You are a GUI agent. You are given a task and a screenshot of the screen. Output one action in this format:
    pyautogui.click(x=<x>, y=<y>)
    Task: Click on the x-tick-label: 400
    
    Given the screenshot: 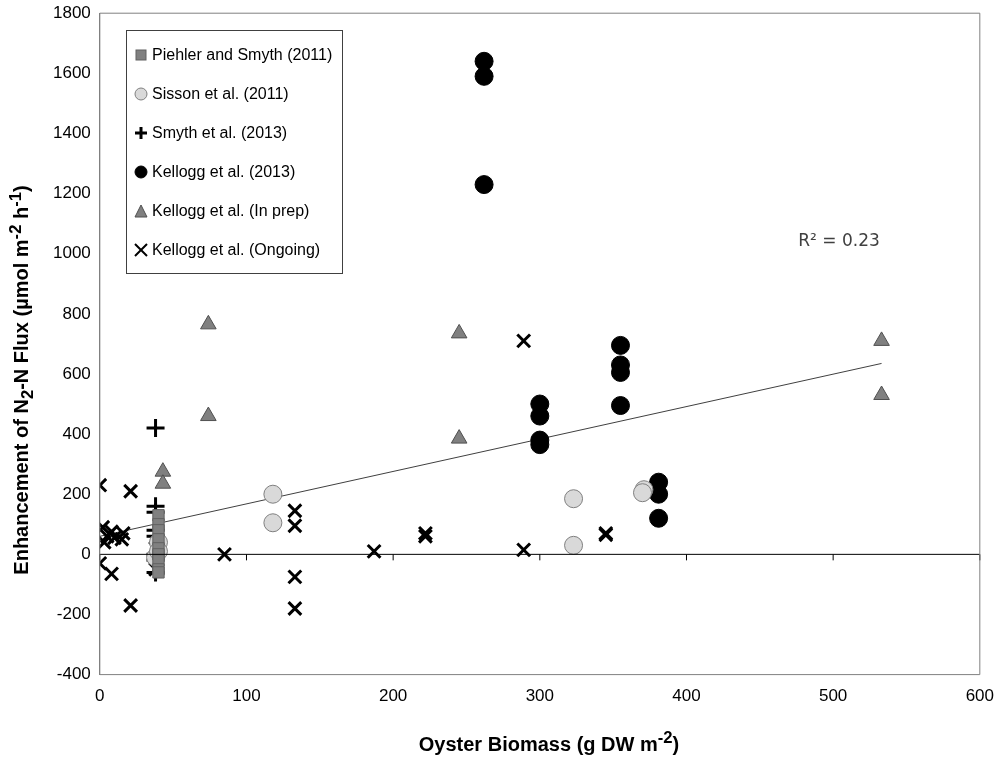 What is the action you would take?
    pyautogui.click(x=686, y=696)
    